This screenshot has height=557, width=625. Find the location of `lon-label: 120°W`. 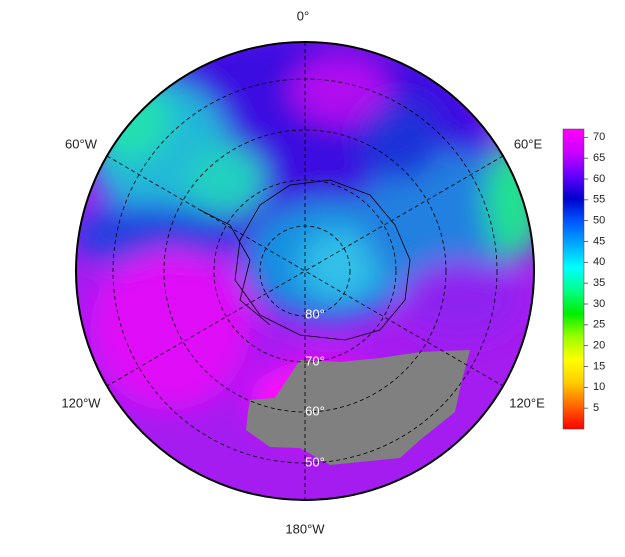

lon-label: 120°W is located at coordinates (81, 402).